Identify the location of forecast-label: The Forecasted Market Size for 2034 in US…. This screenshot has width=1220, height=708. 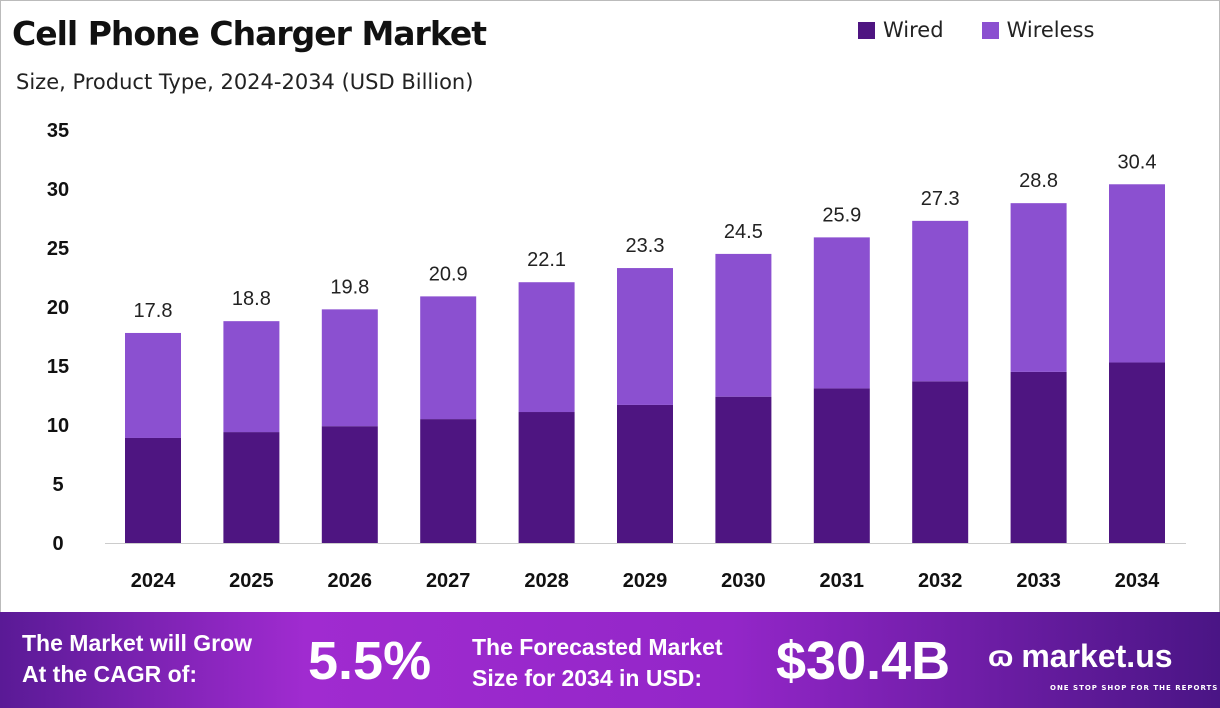
(597, 663).